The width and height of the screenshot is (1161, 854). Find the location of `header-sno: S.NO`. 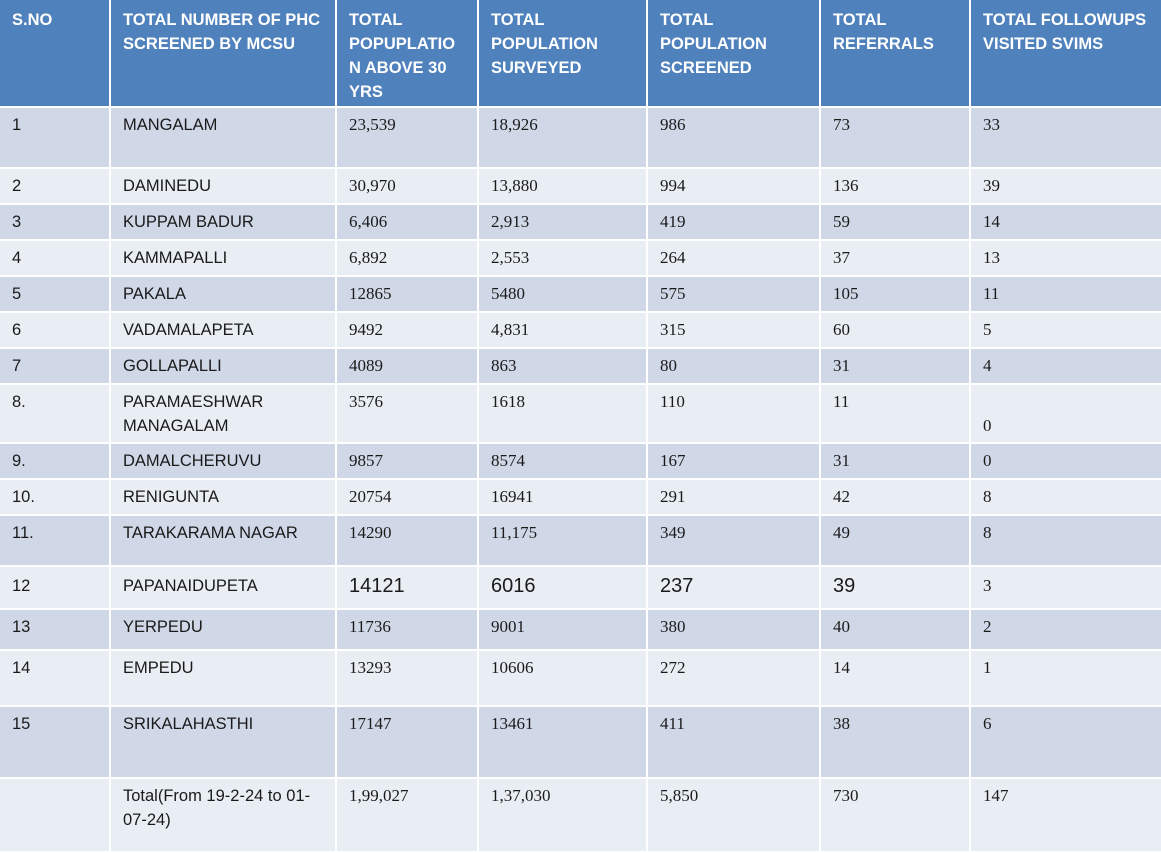

header-sno: S.NO is located at coordinates (55, 54).